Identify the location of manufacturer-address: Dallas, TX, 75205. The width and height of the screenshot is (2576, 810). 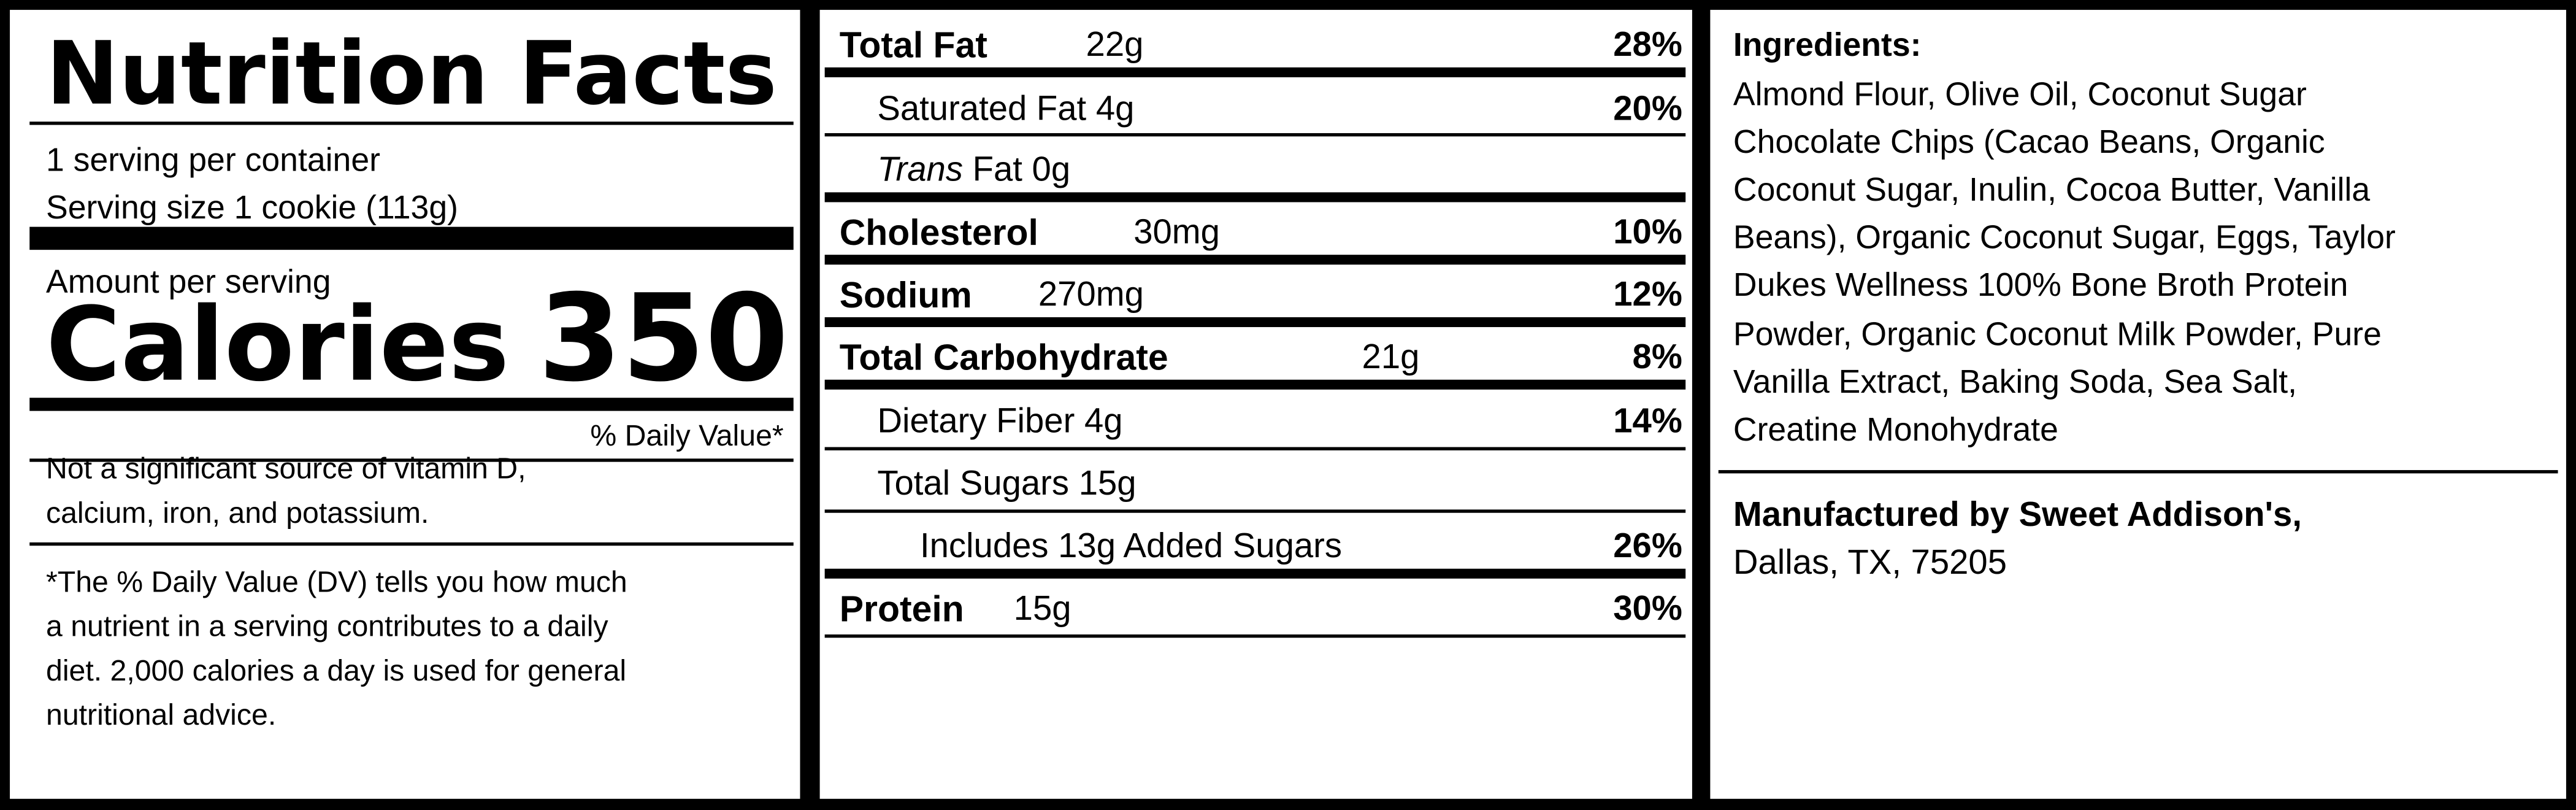
(1870, 563).